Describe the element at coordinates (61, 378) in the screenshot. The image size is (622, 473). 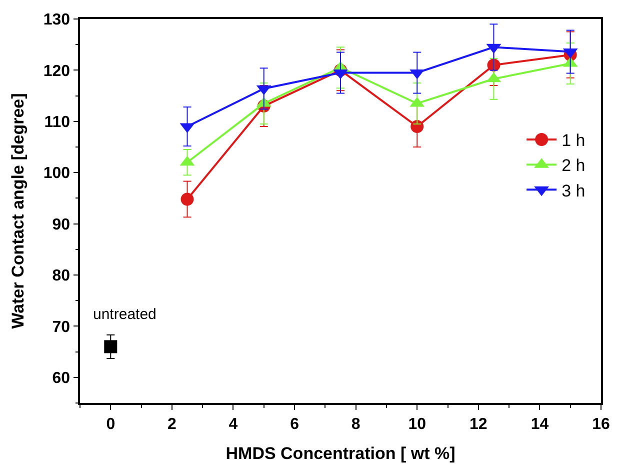
I see `y-tick-label: 60` at that location.